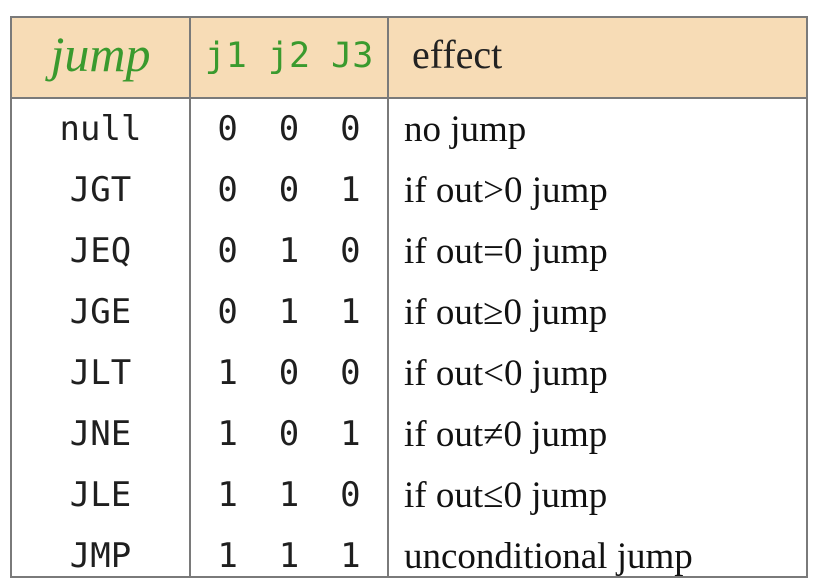 The image size is (820, 588). What do you see at coordinates (100, 434) in the screenshot?
I see `cell-mnemonic: JNE` at bounding box center [100, 434].